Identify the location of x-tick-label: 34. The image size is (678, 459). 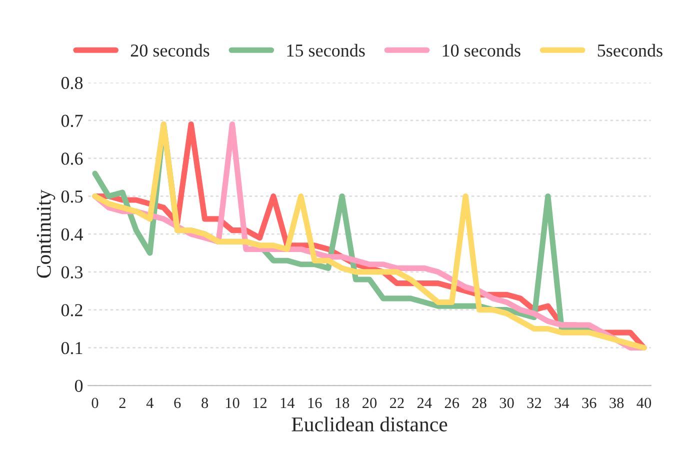
(562, 403).